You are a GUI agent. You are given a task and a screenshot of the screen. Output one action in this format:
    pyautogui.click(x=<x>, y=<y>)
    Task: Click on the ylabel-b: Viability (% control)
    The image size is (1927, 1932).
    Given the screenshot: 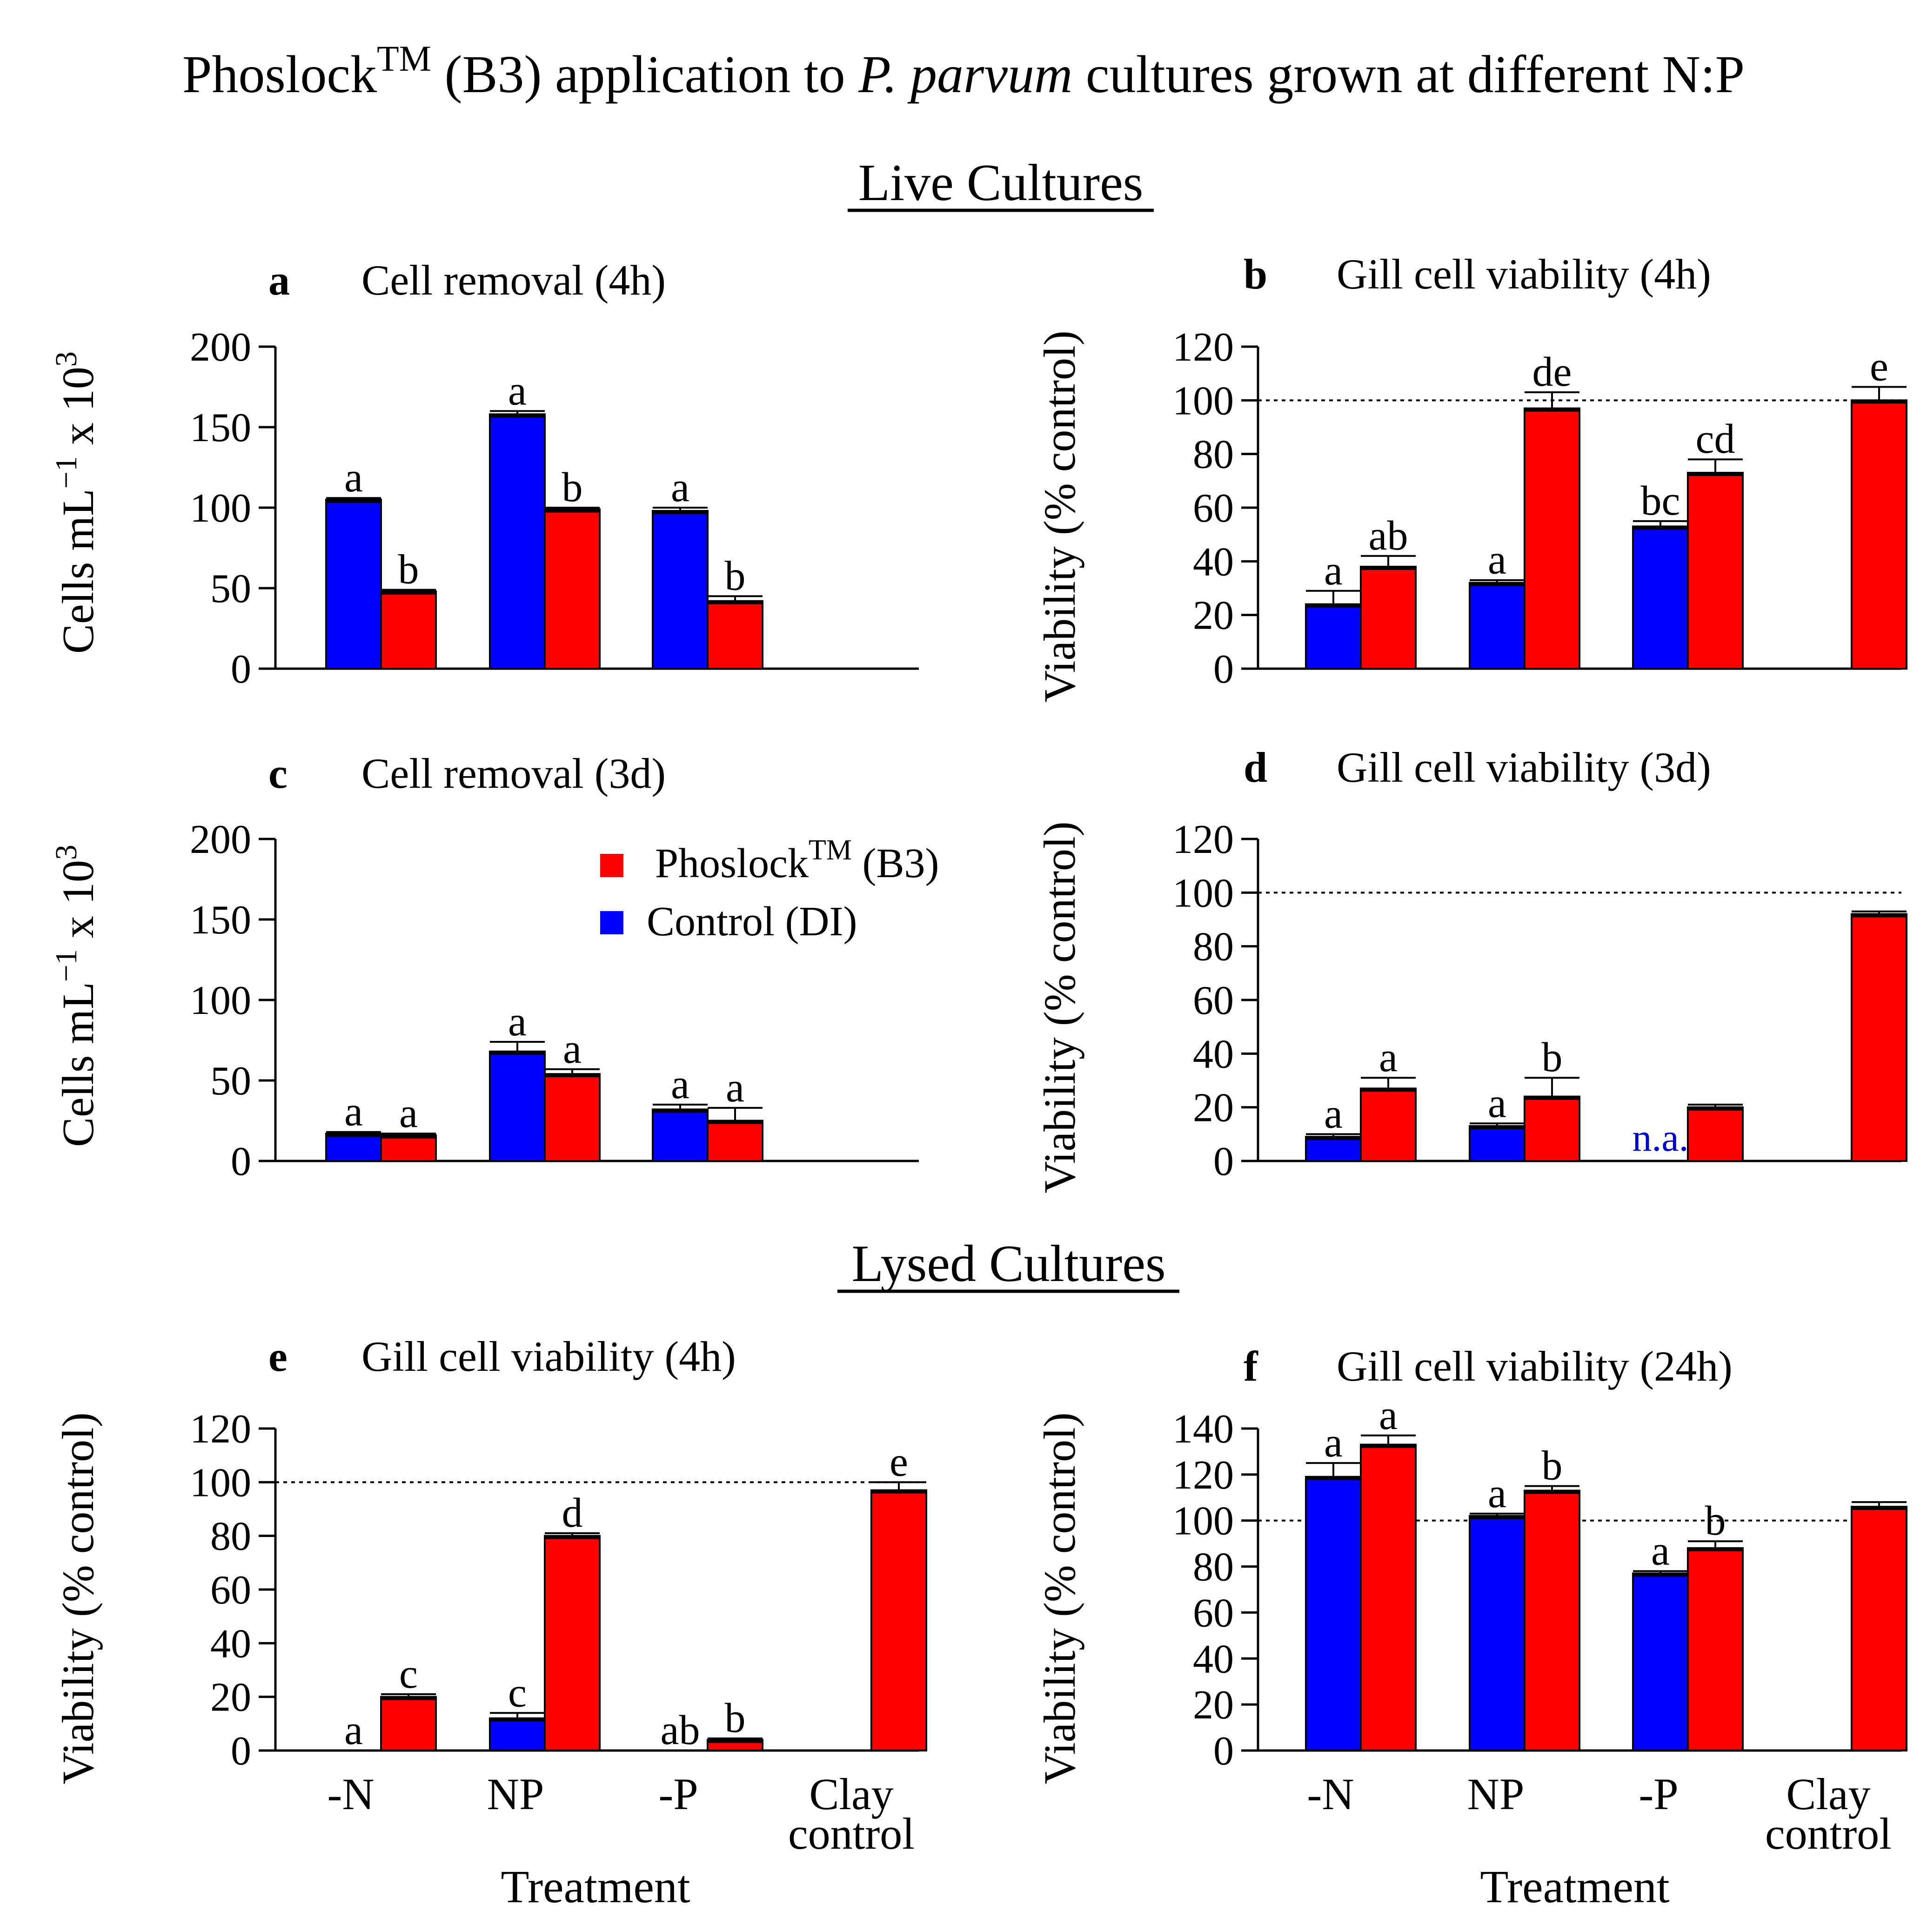 What is the action you would take?
    pyautogui.click(x=1059, y=516)
    